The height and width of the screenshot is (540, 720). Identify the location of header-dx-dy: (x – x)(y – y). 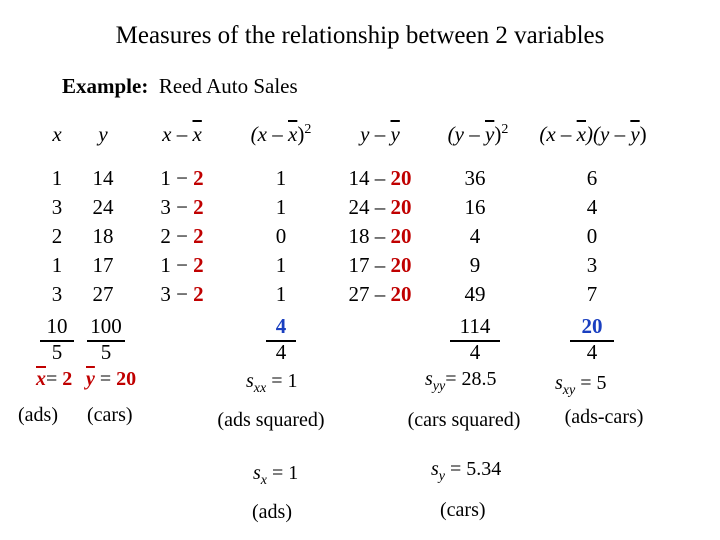
(593, 134).